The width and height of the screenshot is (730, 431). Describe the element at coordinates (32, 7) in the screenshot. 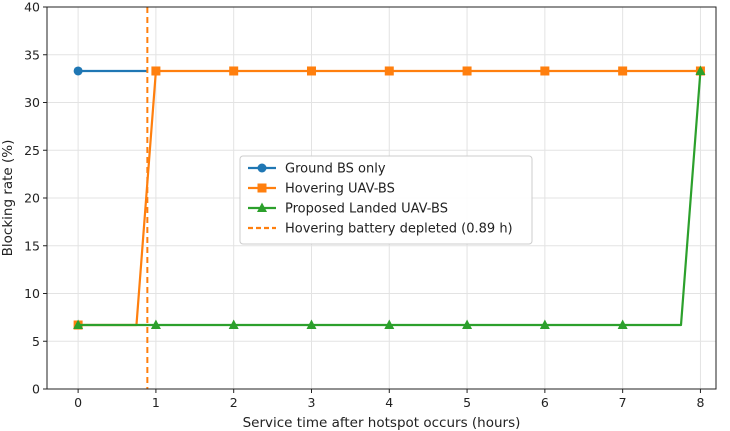

I see `y-tick-label: 40` at that location.